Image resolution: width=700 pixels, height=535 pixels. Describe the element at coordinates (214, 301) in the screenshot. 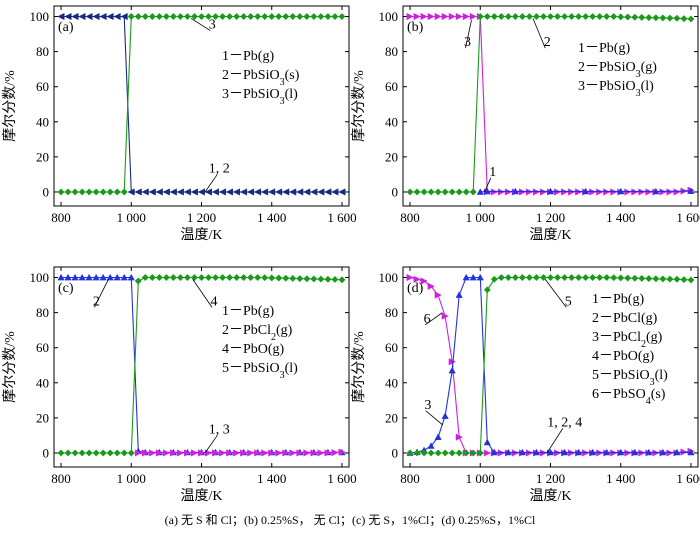

I see `annotation-label: 4` at that location.